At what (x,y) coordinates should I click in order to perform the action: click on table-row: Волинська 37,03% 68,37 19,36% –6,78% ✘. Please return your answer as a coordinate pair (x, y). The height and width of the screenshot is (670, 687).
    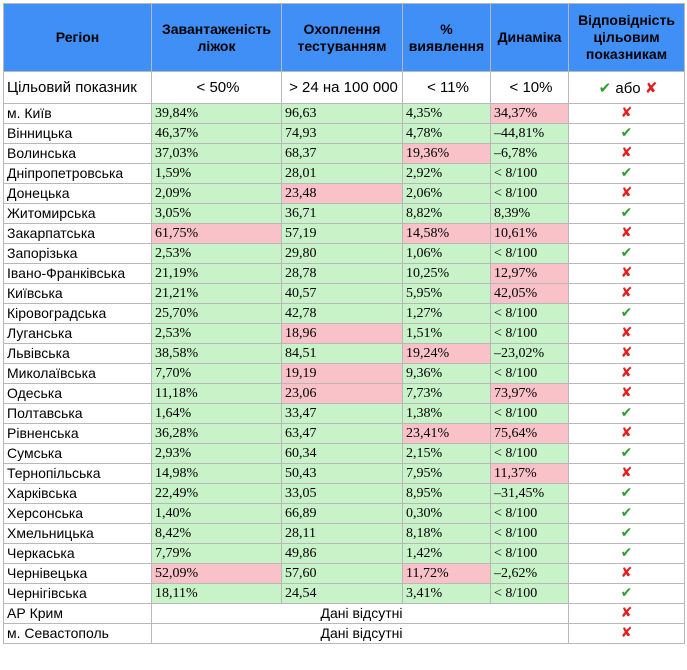
    Looking at the image, I should click on (344, 153).